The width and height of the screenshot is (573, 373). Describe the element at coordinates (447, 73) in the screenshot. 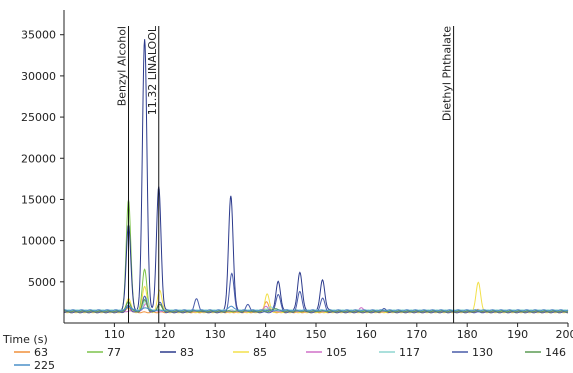

I see `marker-label-2: Diethyl Phthalate` at that location.